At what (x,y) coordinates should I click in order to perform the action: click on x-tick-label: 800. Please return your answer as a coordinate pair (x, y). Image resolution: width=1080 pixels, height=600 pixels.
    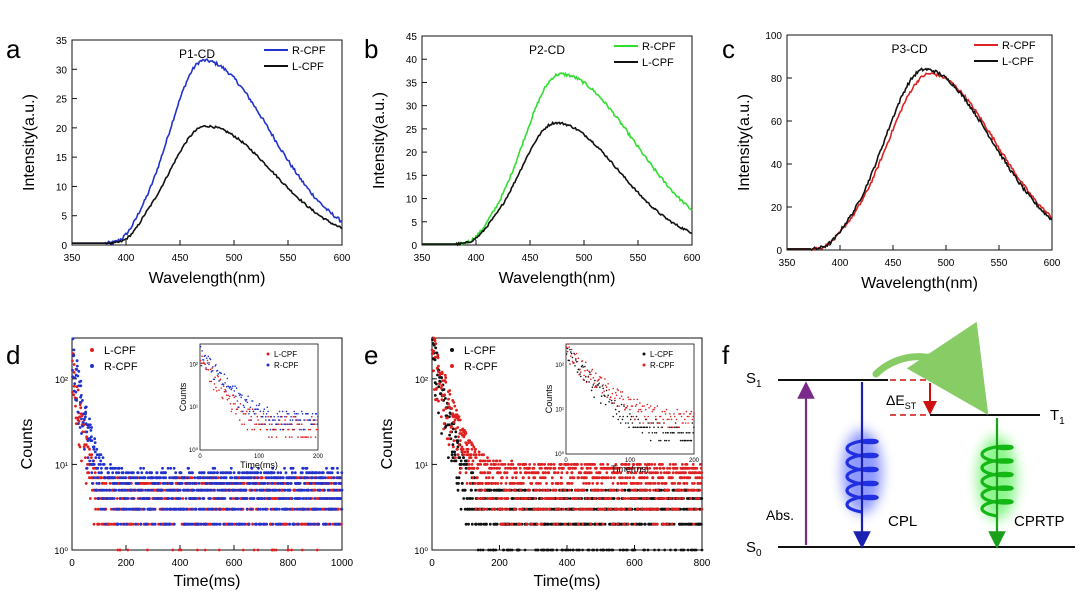
    Looking at the image, I should click on (288, 563).